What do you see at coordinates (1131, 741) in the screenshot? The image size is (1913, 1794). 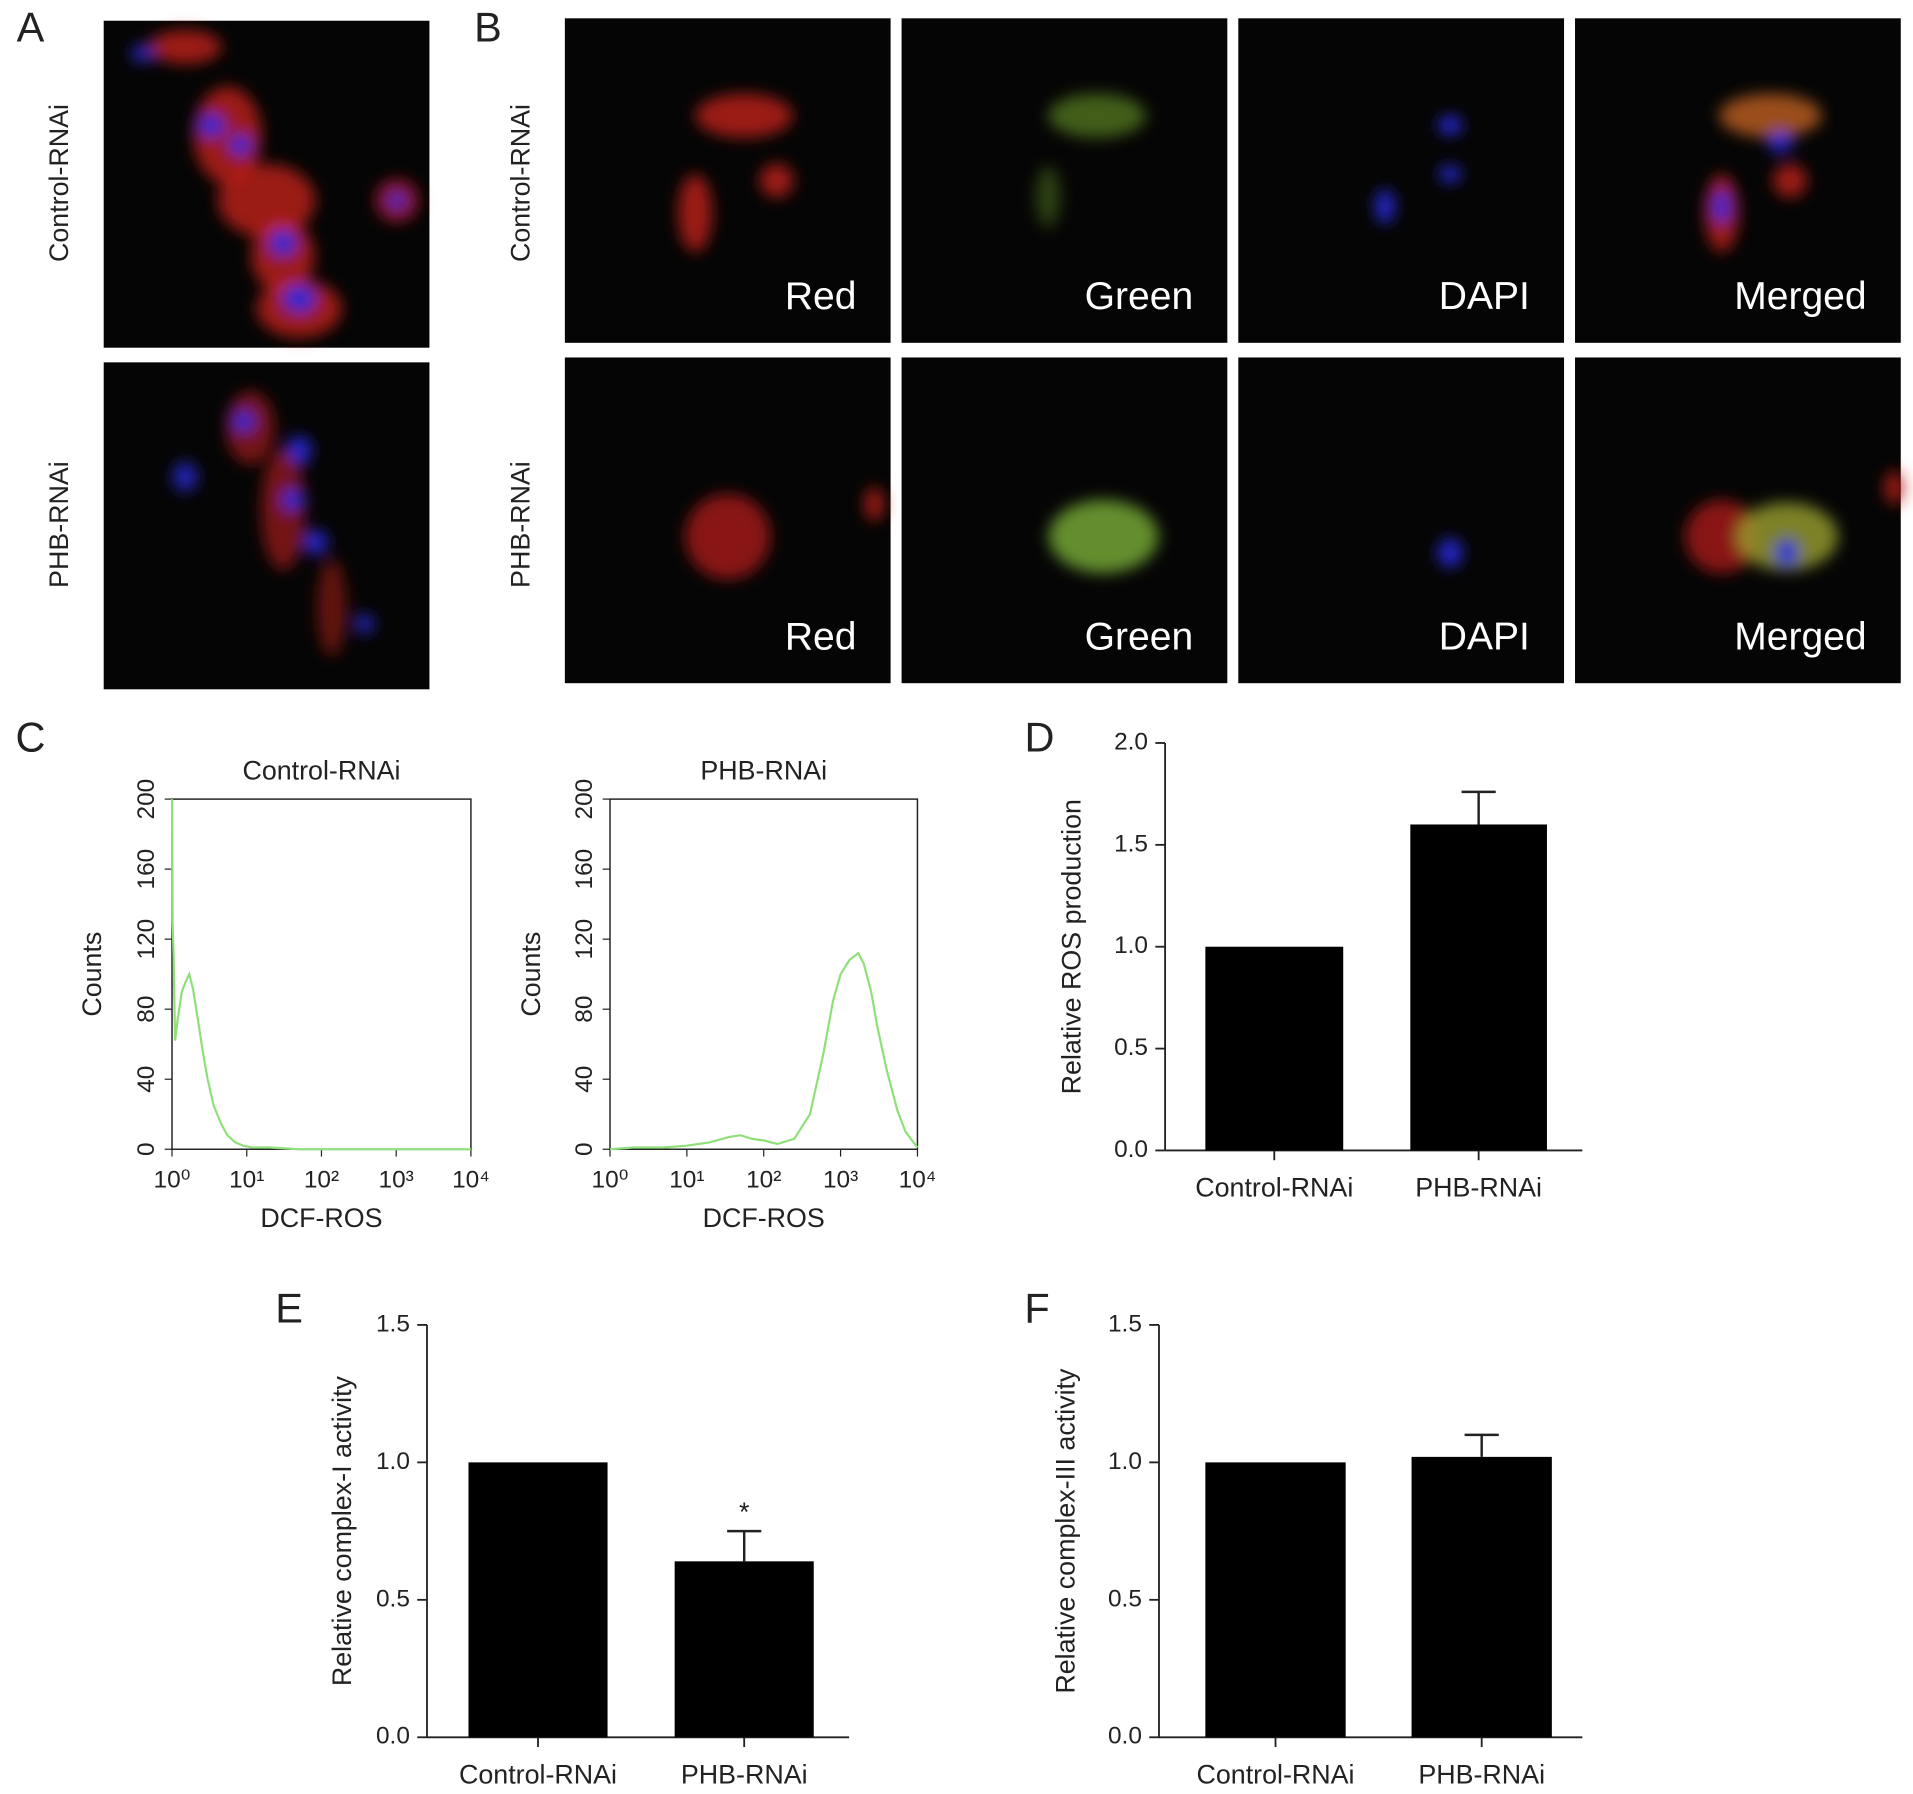 I see `y-tick-label: 2.0` at bounding box center [1131, 741].